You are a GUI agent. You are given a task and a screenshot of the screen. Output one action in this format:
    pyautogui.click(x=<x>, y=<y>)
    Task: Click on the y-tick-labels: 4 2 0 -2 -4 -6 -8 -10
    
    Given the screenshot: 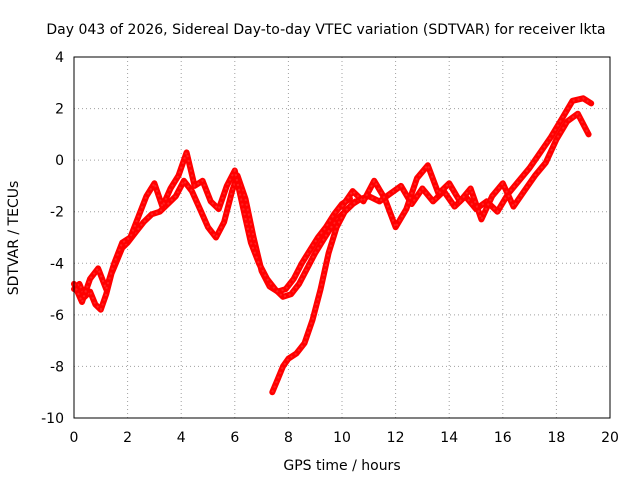 What is the action you would take?
    pyautogui.click(x=52, y=238)
    